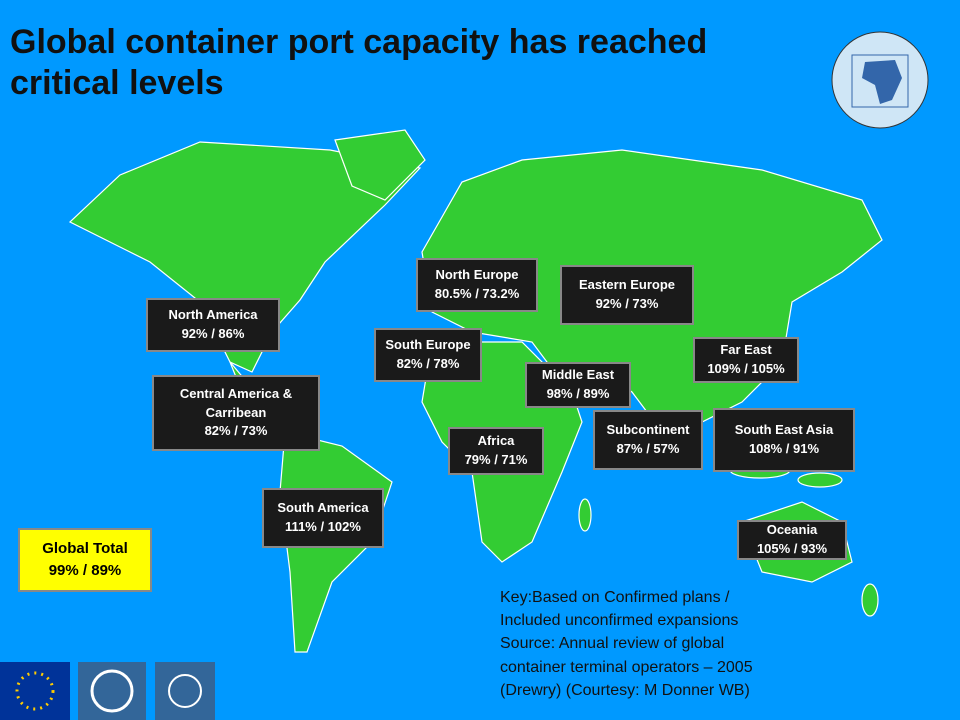  Describe the element at coordinates (213, 315) in the screenshot. I see `region-label-line: North America` at that location.